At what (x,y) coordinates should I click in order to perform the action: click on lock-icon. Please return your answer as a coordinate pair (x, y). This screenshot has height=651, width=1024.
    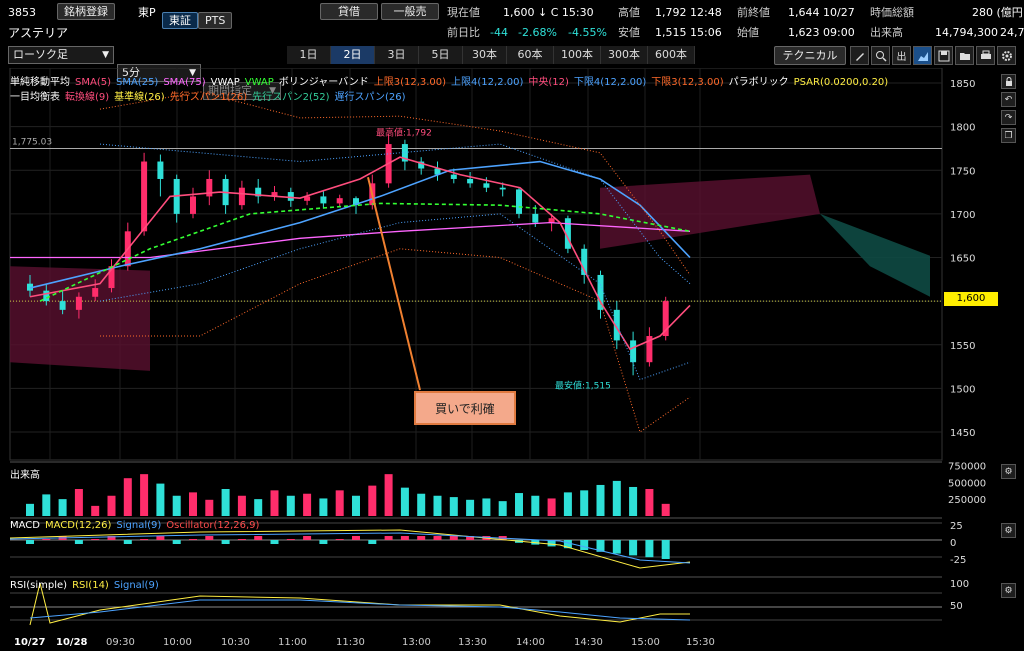
    Looking at the image, I should click on (1008, 81).